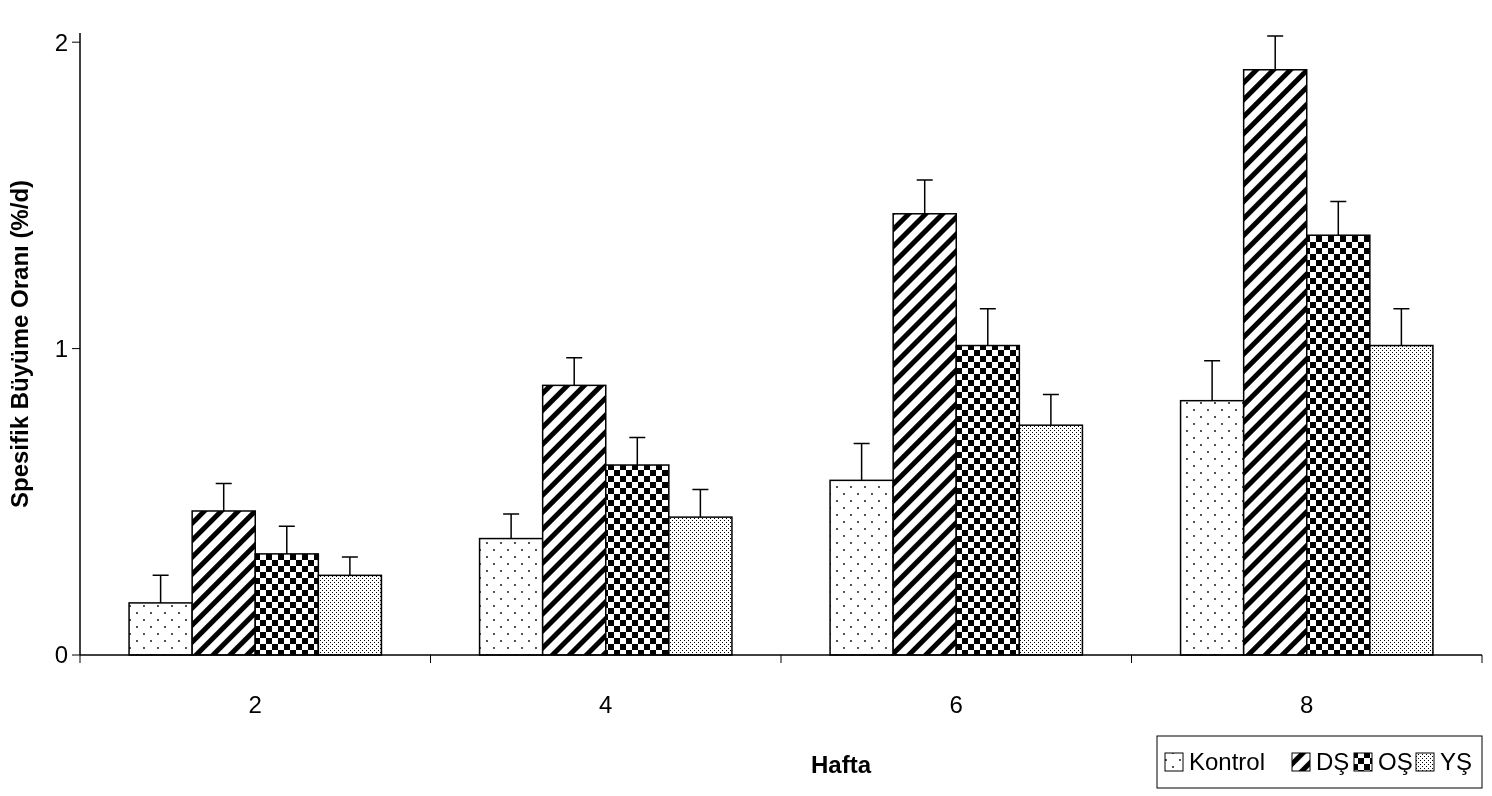 This screenshot has height=796, width=1492. Describe the element at coordinates (61, 655) in the screenshot. I see `y-tick-label: 0` at that location.